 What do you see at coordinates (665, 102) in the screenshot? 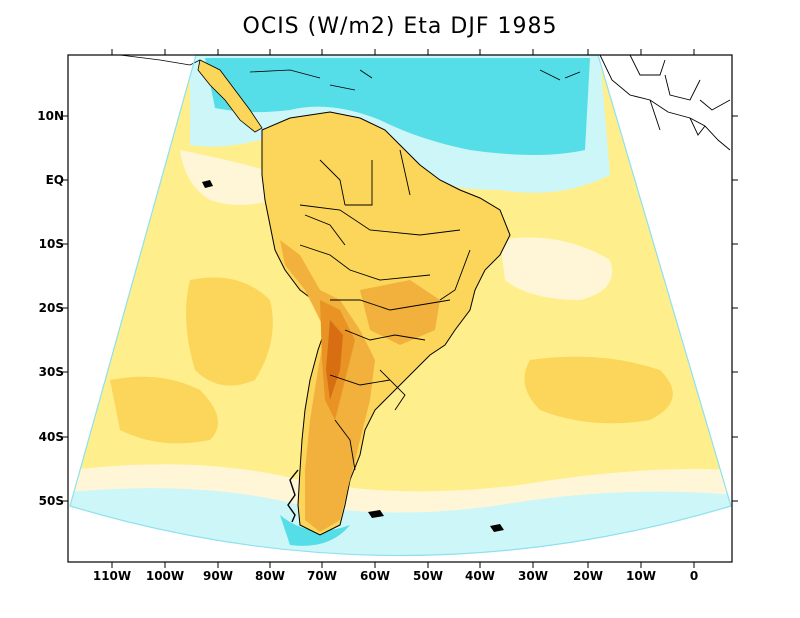
I see `africa-outline` at bounding box center [665, 102].